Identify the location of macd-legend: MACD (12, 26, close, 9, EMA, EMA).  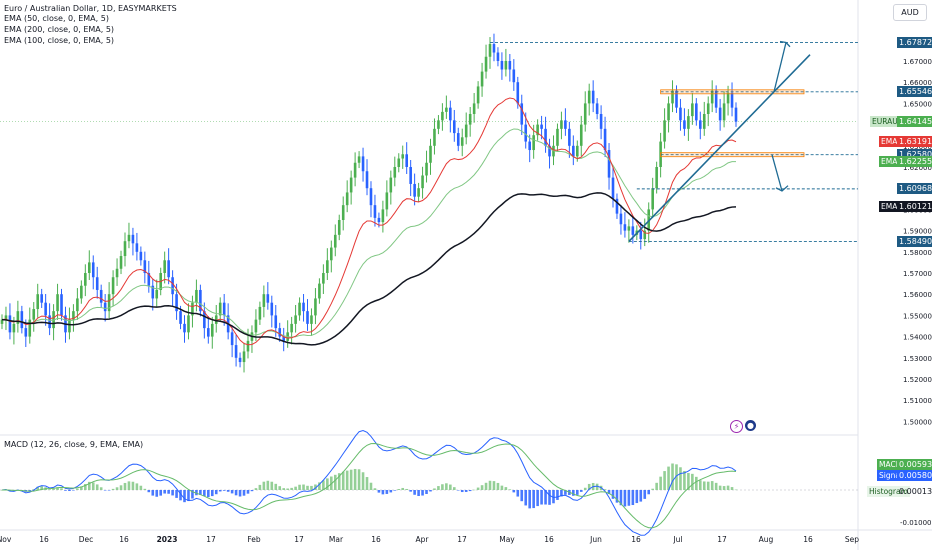
(74, 444).